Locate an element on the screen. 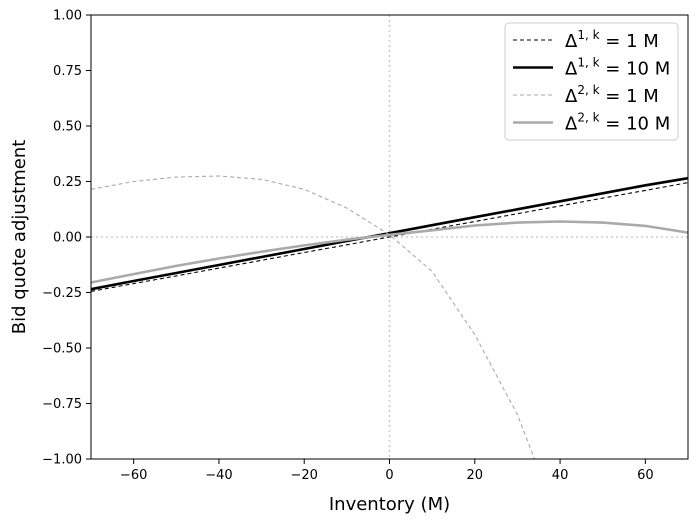  y-axis-title: Bid quote adjustment is located at coordinates (19, 237).